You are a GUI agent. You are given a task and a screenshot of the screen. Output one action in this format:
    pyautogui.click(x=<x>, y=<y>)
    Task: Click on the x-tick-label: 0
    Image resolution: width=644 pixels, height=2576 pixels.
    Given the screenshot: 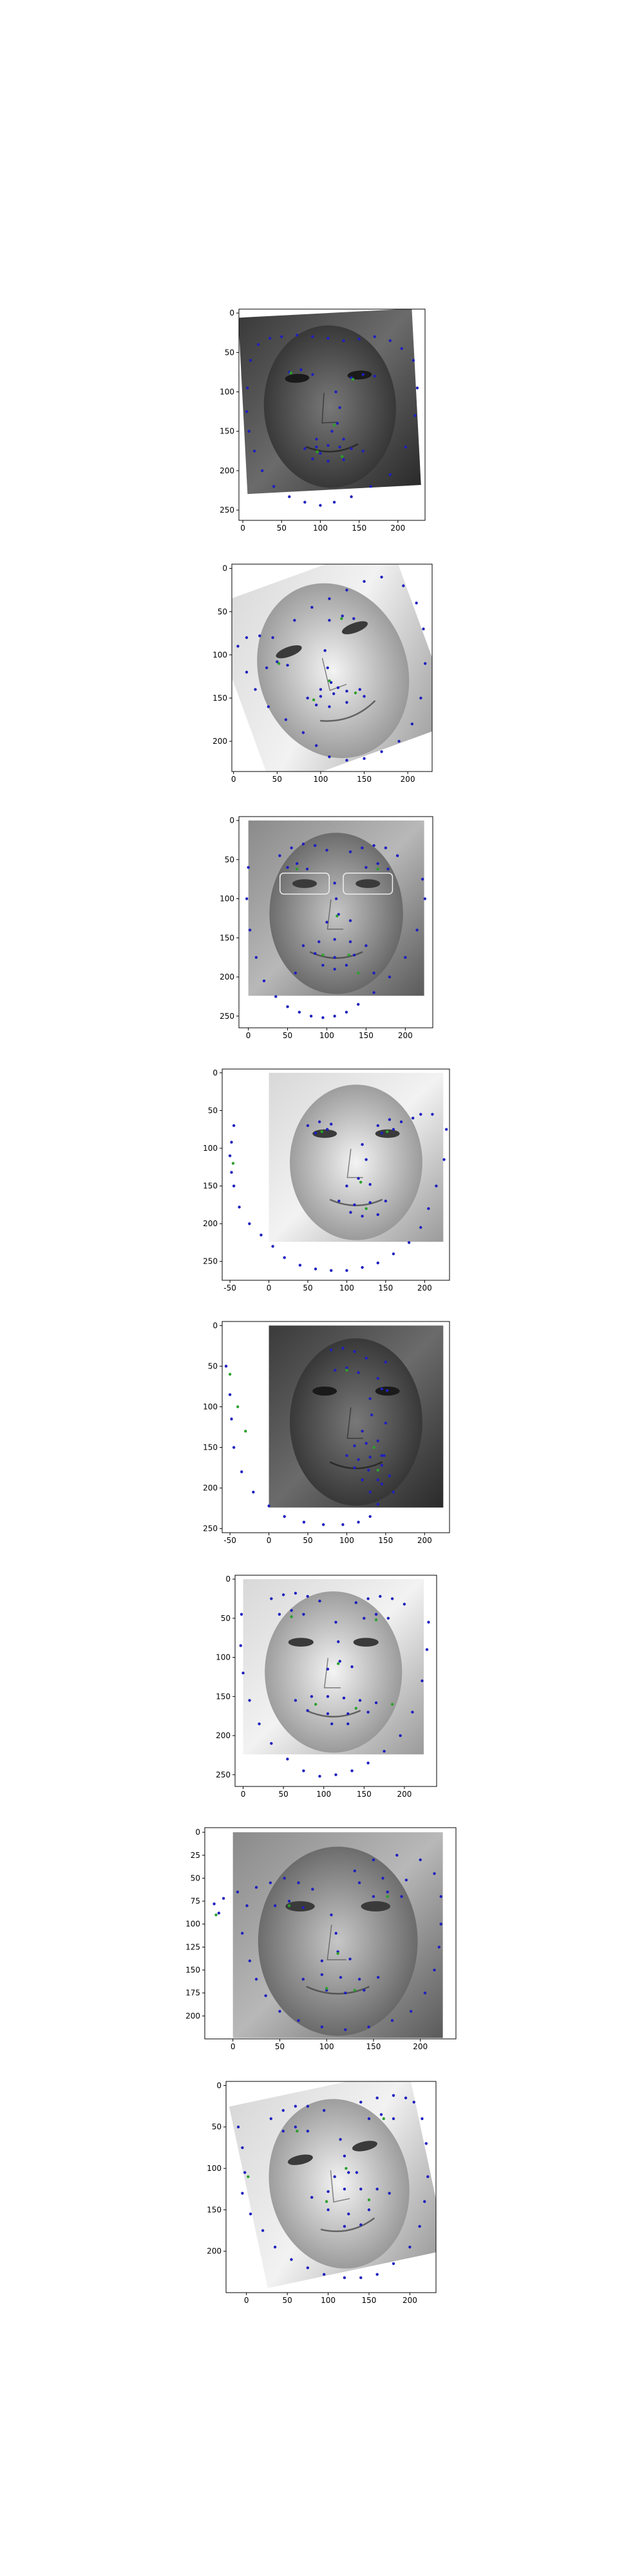 What is the action you would take?
    pyautogui.click(x=269, y=1288)
    